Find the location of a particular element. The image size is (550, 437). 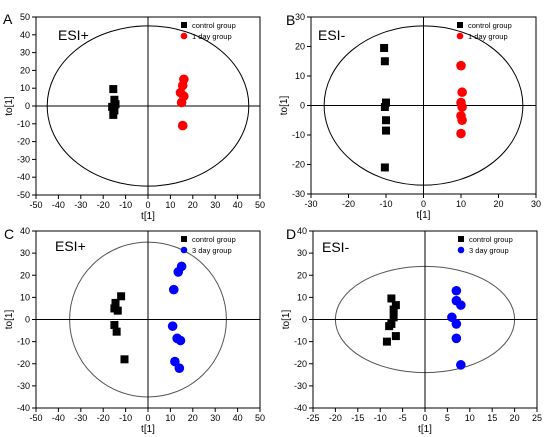

y-tick-label-b: -10 is located at coordinates (298, 135).